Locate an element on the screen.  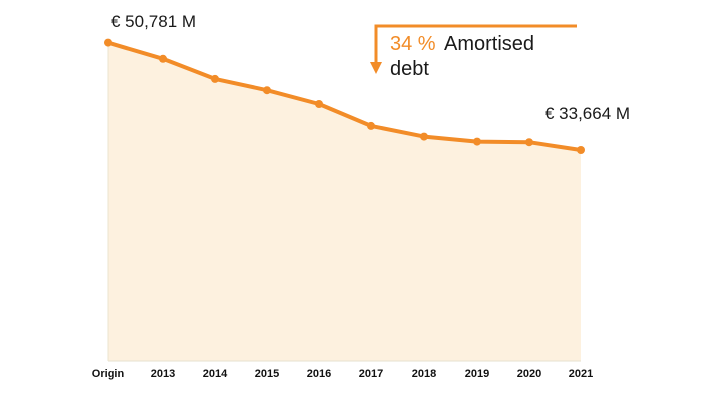
data-point-2021 is located at coordinates (581, 150).